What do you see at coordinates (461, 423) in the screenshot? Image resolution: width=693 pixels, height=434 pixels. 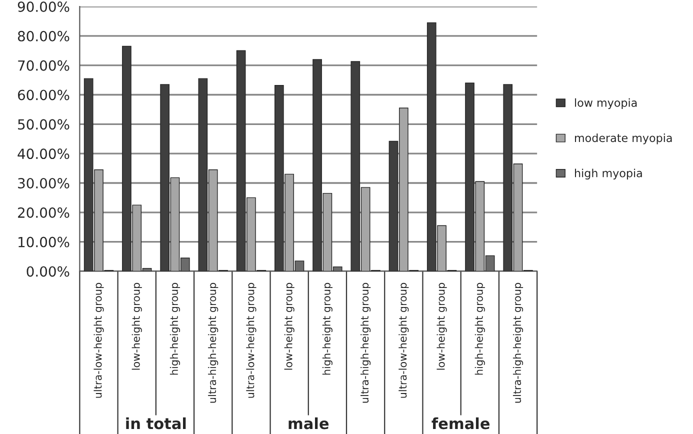 I see `text: female` at bounding box center [461, 423].